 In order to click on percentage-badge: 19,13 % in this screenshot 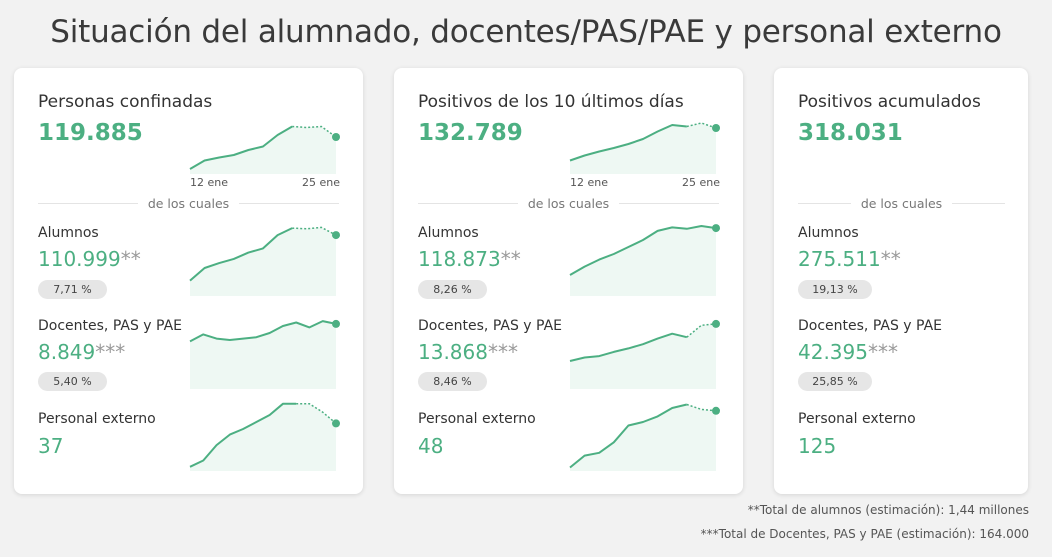, I will do `click(835, 289)`.